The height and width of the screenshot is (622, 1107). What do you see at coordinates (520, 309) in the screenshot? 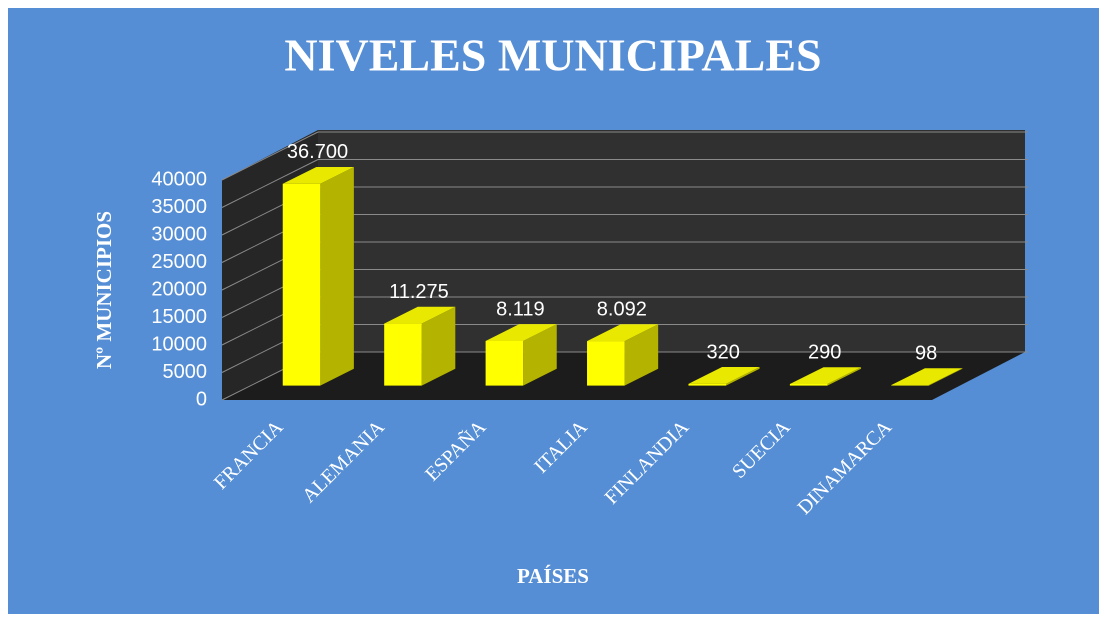
I see `value-label: 8.119` at bounding box center [520, 309].